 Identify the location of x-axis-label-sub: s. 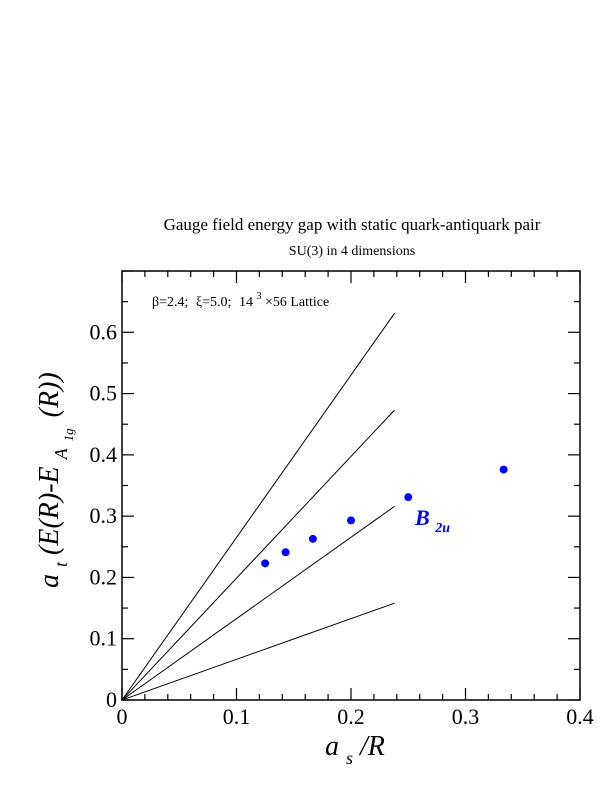
(349, 758).